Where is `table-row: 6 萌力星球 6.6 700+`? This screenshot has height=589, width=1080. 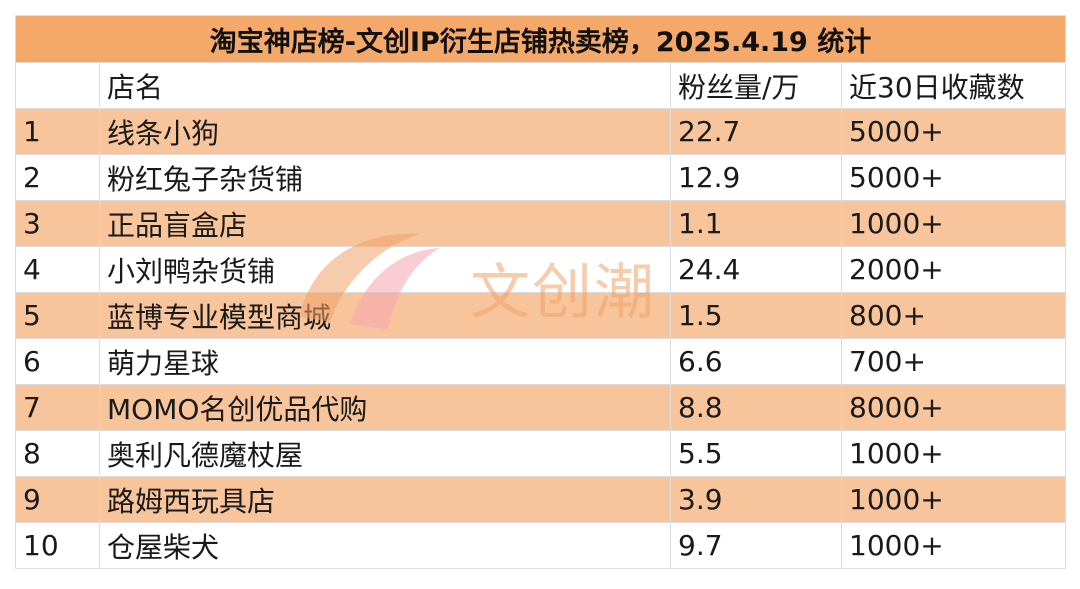 table-row: 6 萌力星球 6.6 700+ is located at coordinates (541, 361).